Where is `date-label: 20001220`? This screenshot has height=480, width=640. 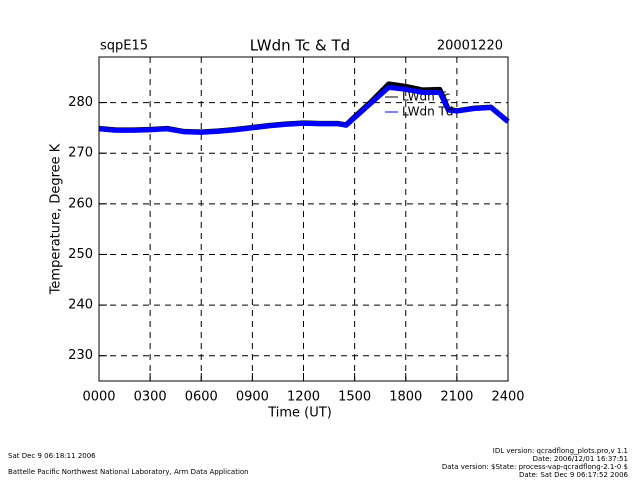
date-label: 20001220 is located at coordinates (470, 46).